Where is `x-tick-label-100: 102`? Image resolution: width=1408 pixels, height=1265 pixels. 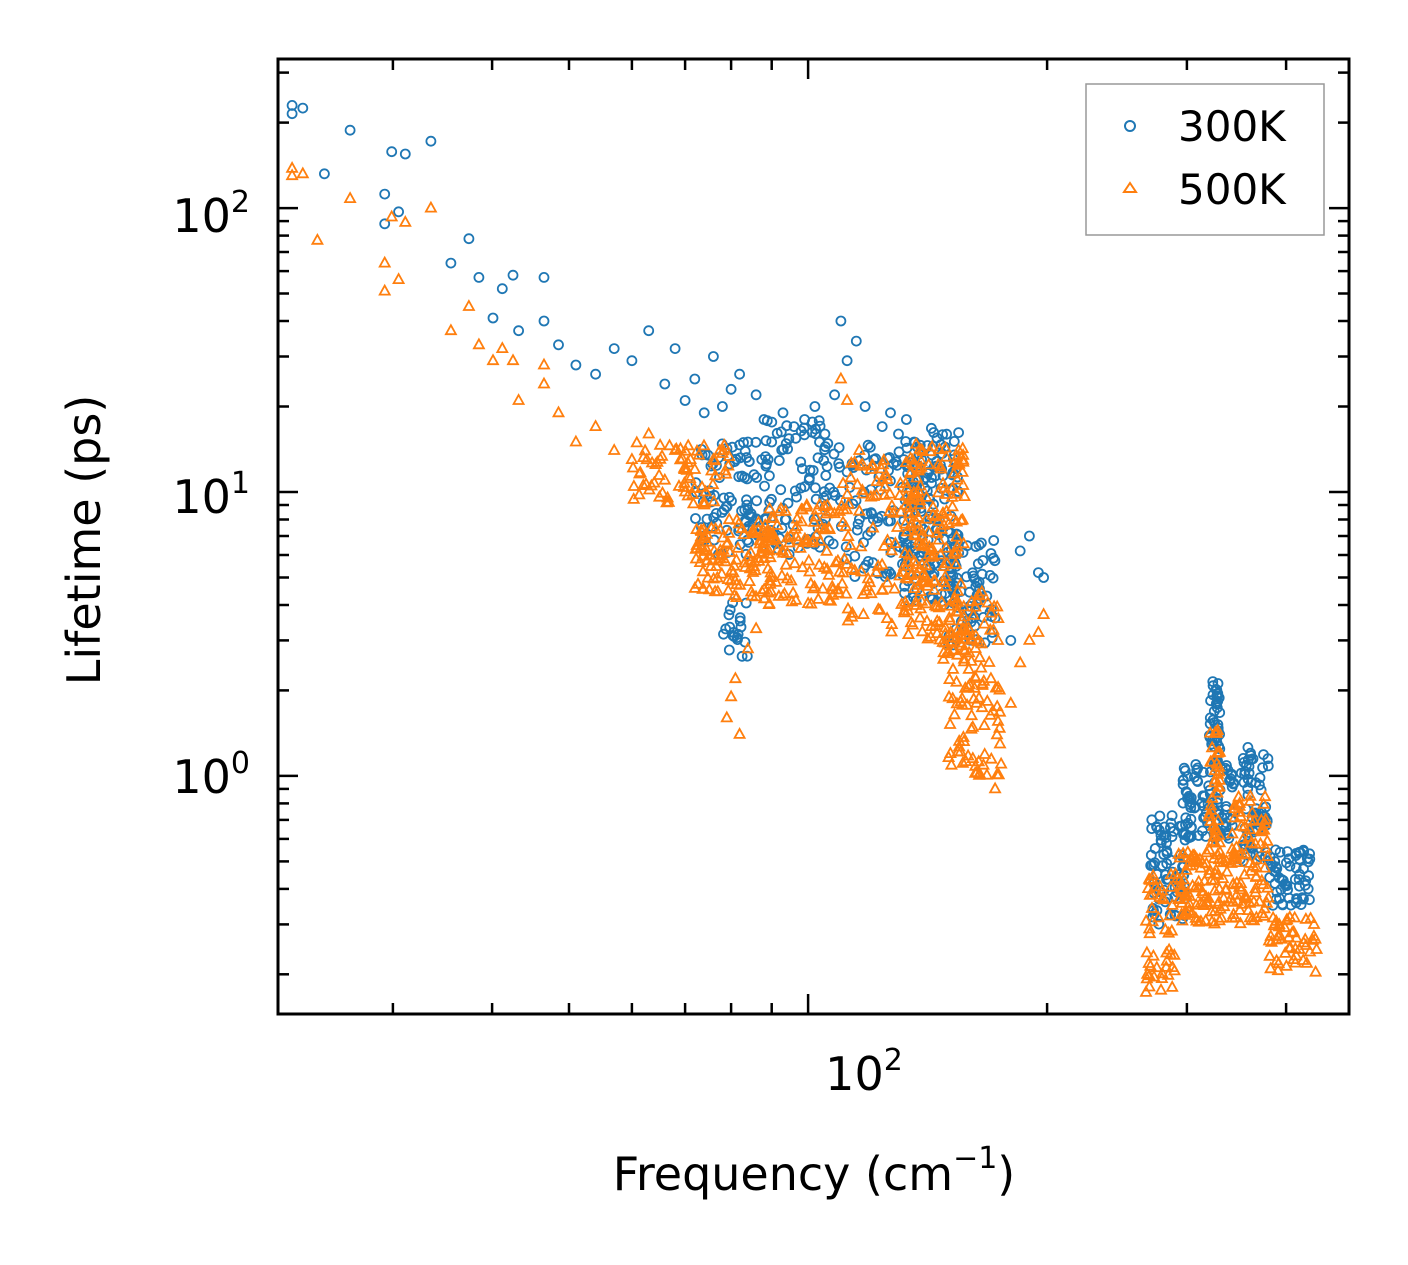 x-tick-label-100: 102 is located at coordinates (864, 1072).